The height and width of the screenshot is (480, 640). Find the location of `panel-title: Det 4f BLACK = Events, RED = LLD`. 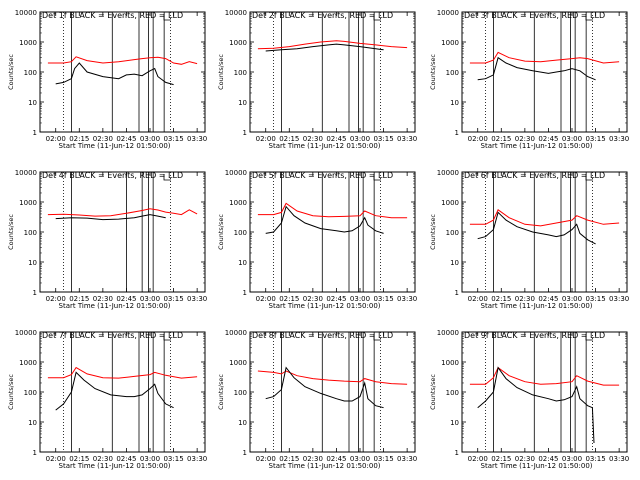

panel-title: Det 4f BLACK = Events, RED = LLD is located at coordinates (112, 175).